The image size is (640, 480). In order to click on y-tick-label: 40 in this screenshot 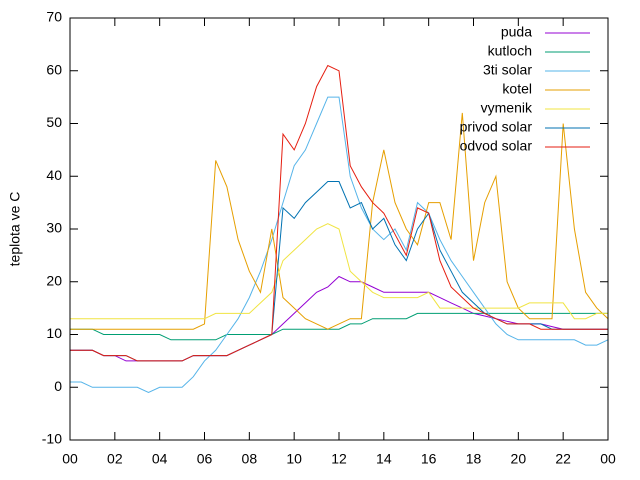, I will do `click(54, 175)`.